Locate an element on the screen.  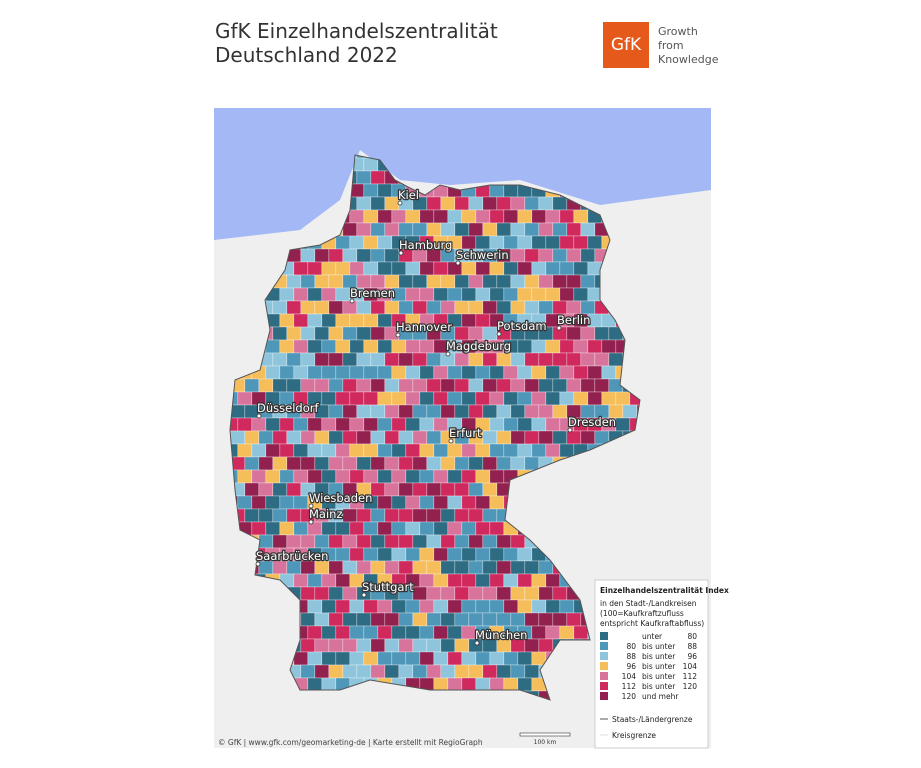
legend-subtitle: entspricht Kaufkraftabfluss) is located at coordinates (652, 623).